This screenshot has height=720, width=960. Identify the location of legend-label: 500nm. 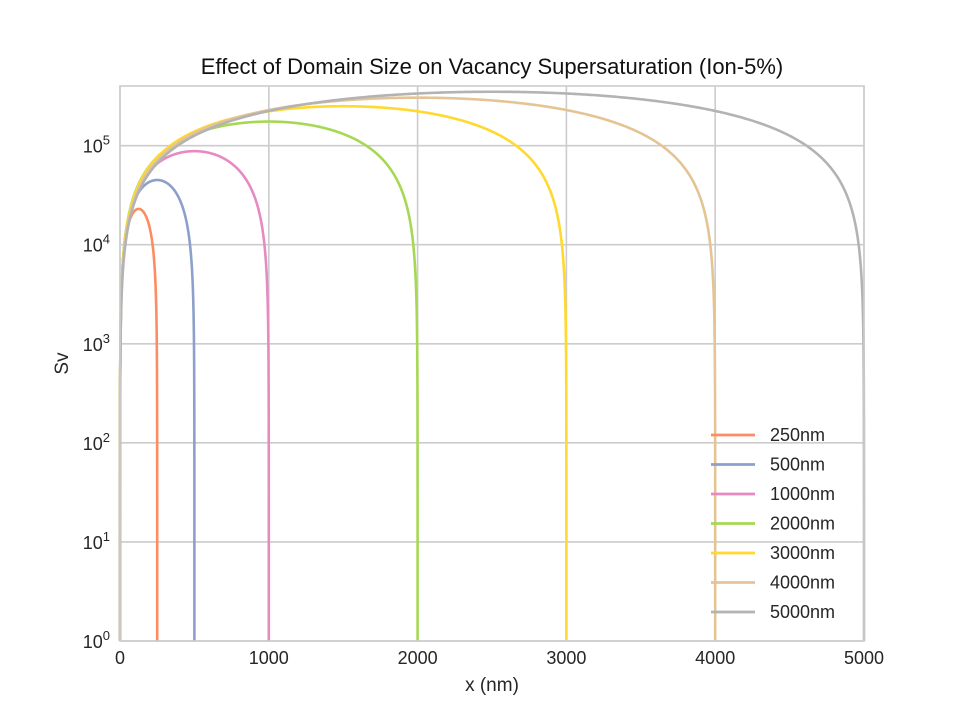
(797, 465).